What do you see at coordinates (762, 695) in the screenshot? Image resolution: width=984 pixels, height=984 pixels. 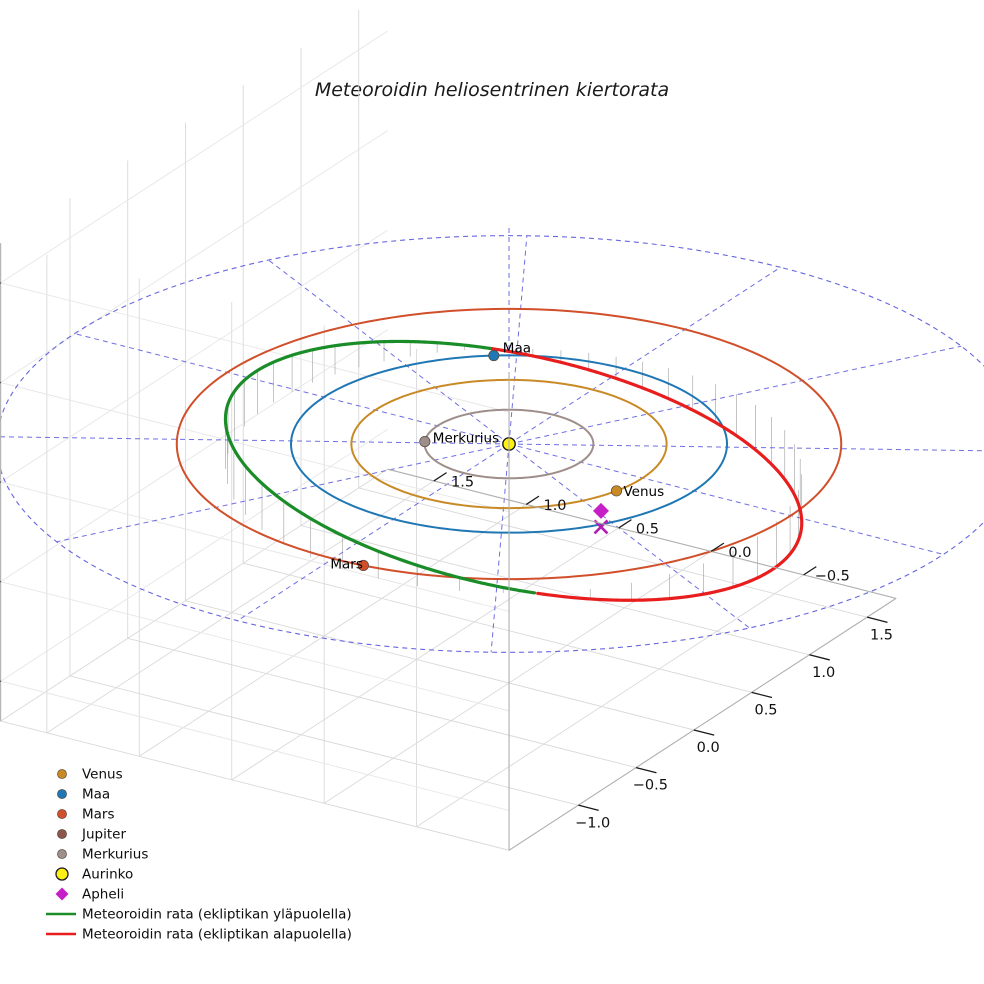 I see `x-axis-3-tick` at bounding box center [762, 695].